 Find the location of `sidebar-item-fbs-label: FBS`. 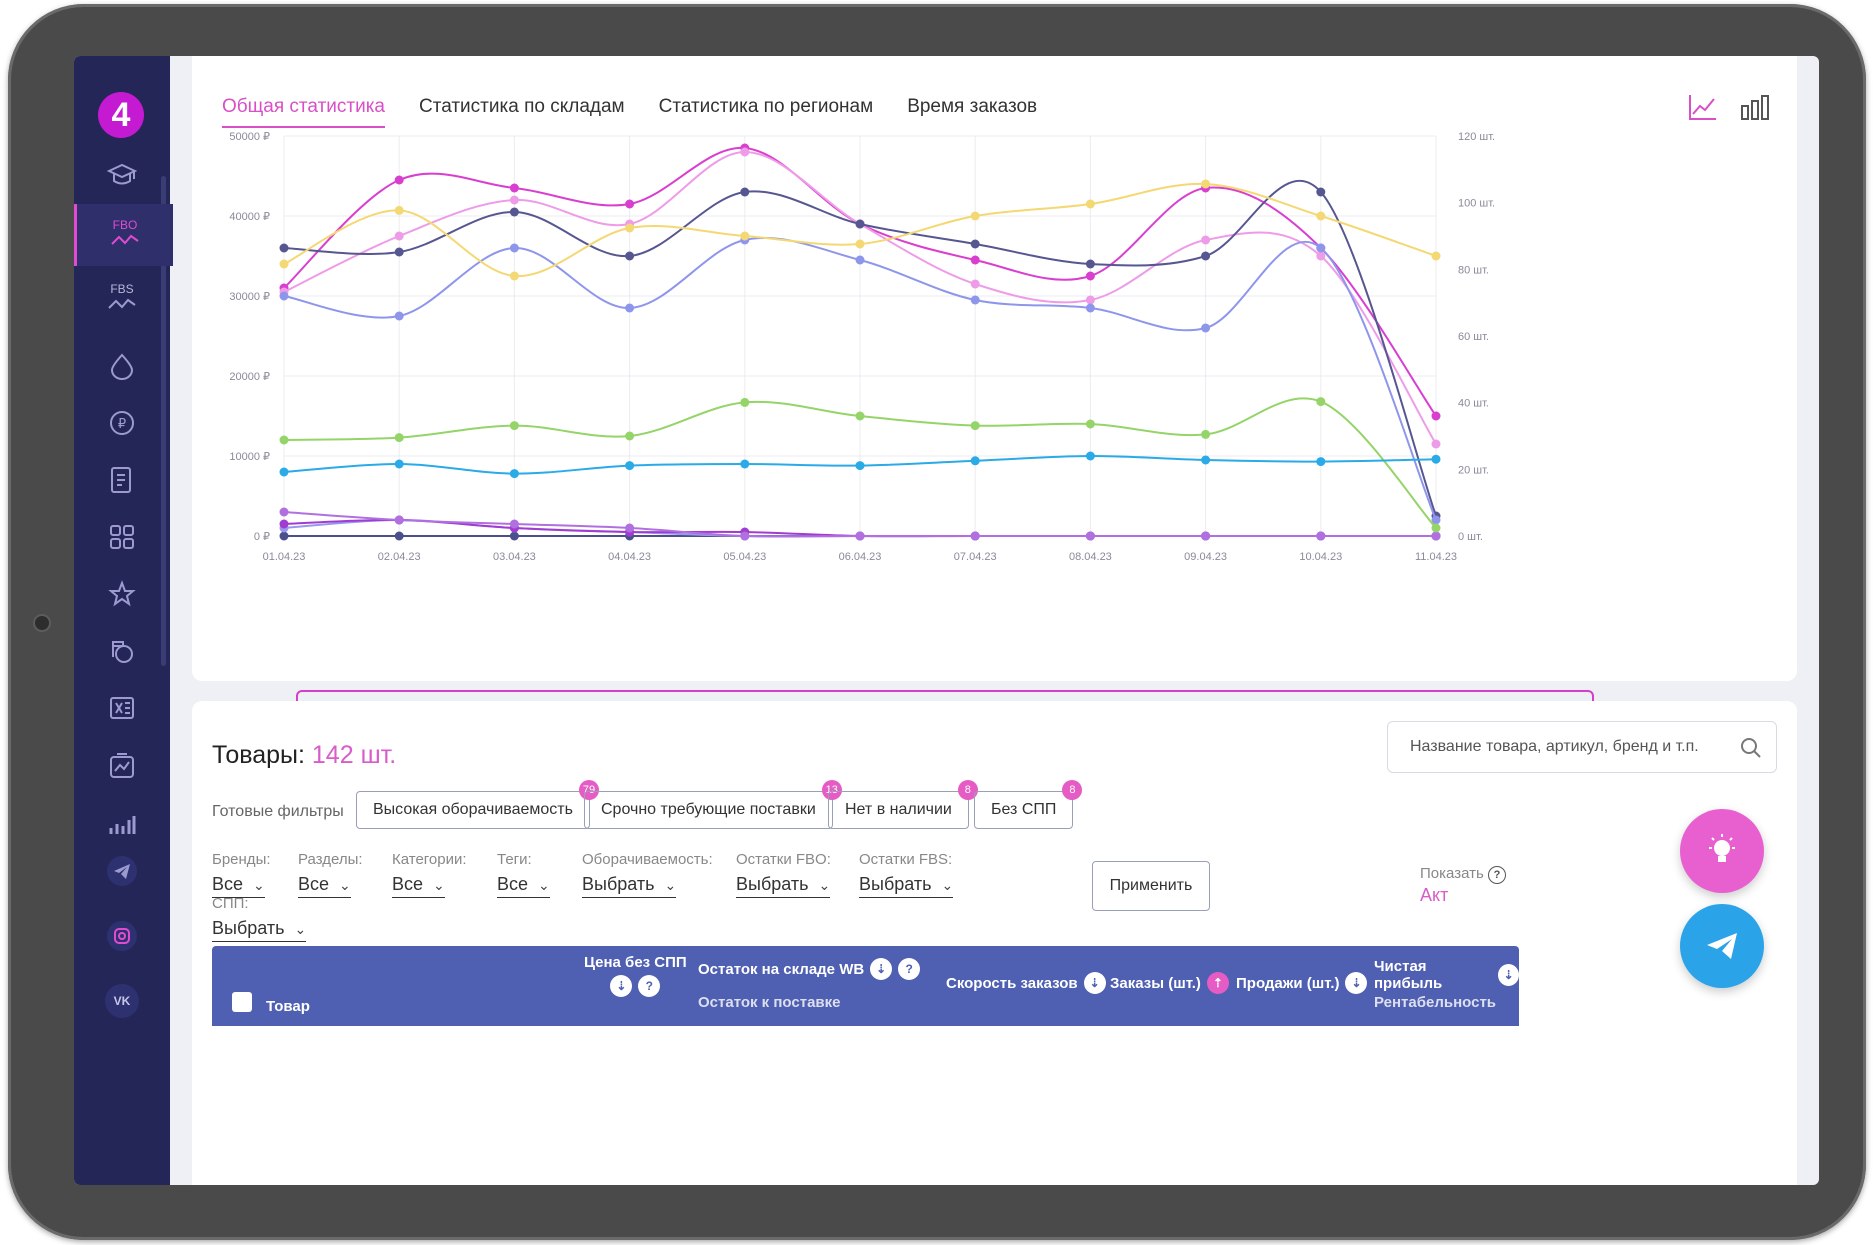

sidebar-item-fbs-label: FBS is located at coordinates (122, 288).